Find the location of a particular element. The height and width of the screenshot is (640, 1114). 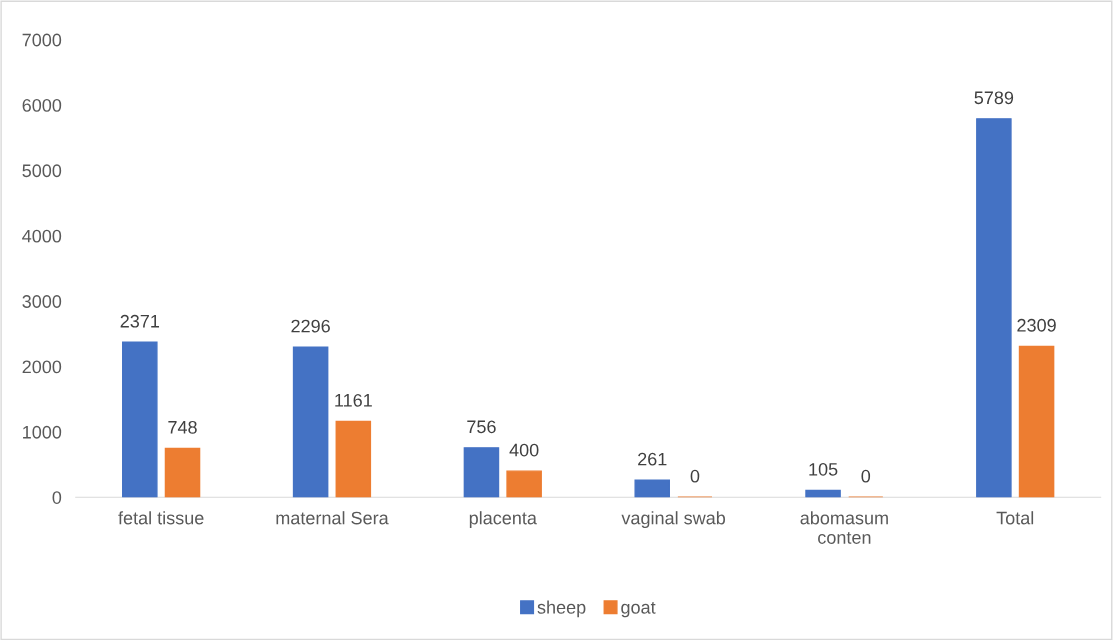

data-label: 1161 is located at coordinates (353, 400).